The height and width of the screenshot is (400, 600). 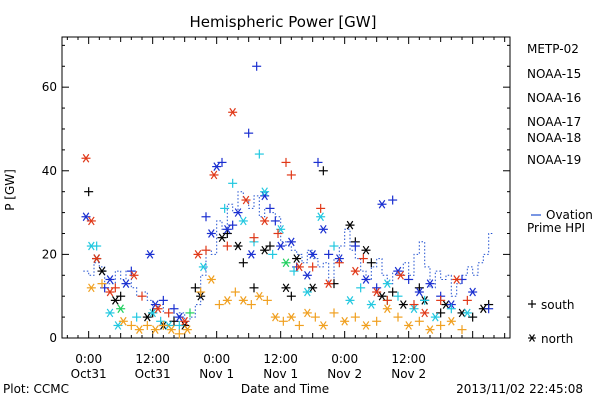 What do you see at coordinates (216, 374) in the screenshot?
I see `x-tick-date-label: Nov 1` at bounding box center [216, 374].